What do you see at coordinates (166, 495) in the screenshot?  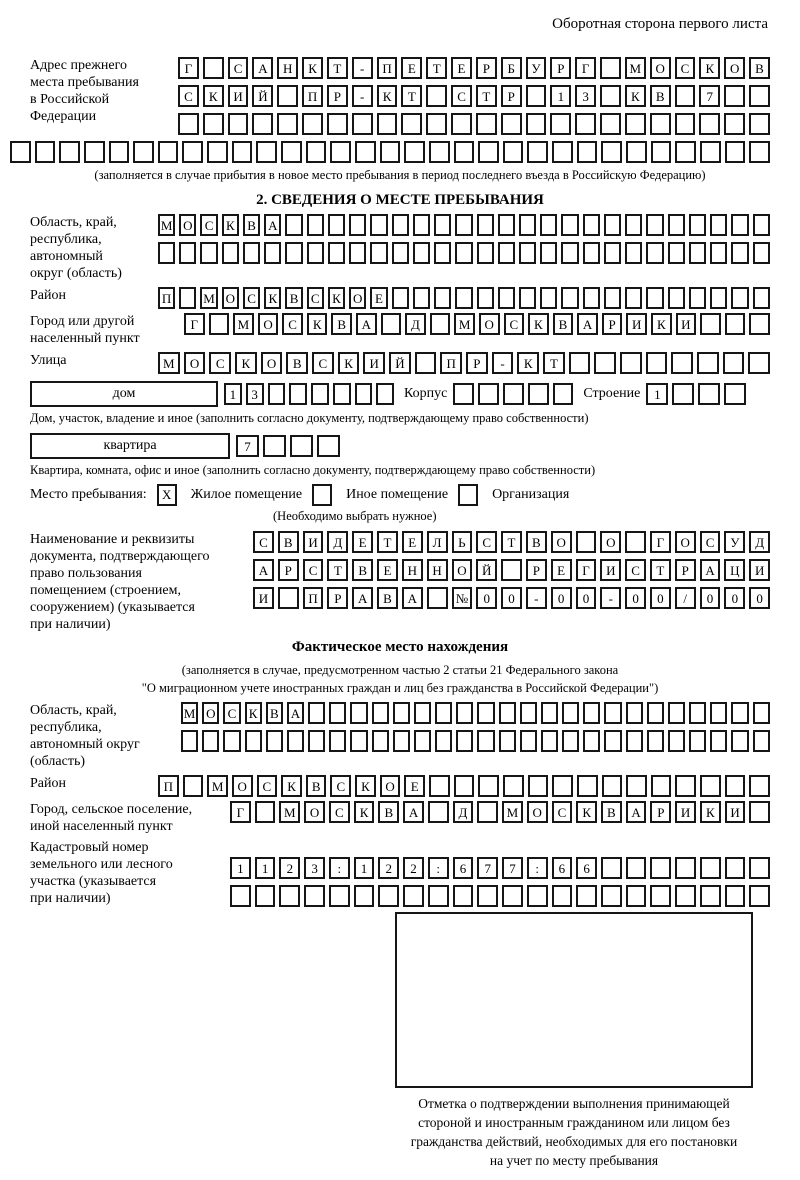 I see `stay-checkbox-zhiloe: X` at bounding box center [166, 495].